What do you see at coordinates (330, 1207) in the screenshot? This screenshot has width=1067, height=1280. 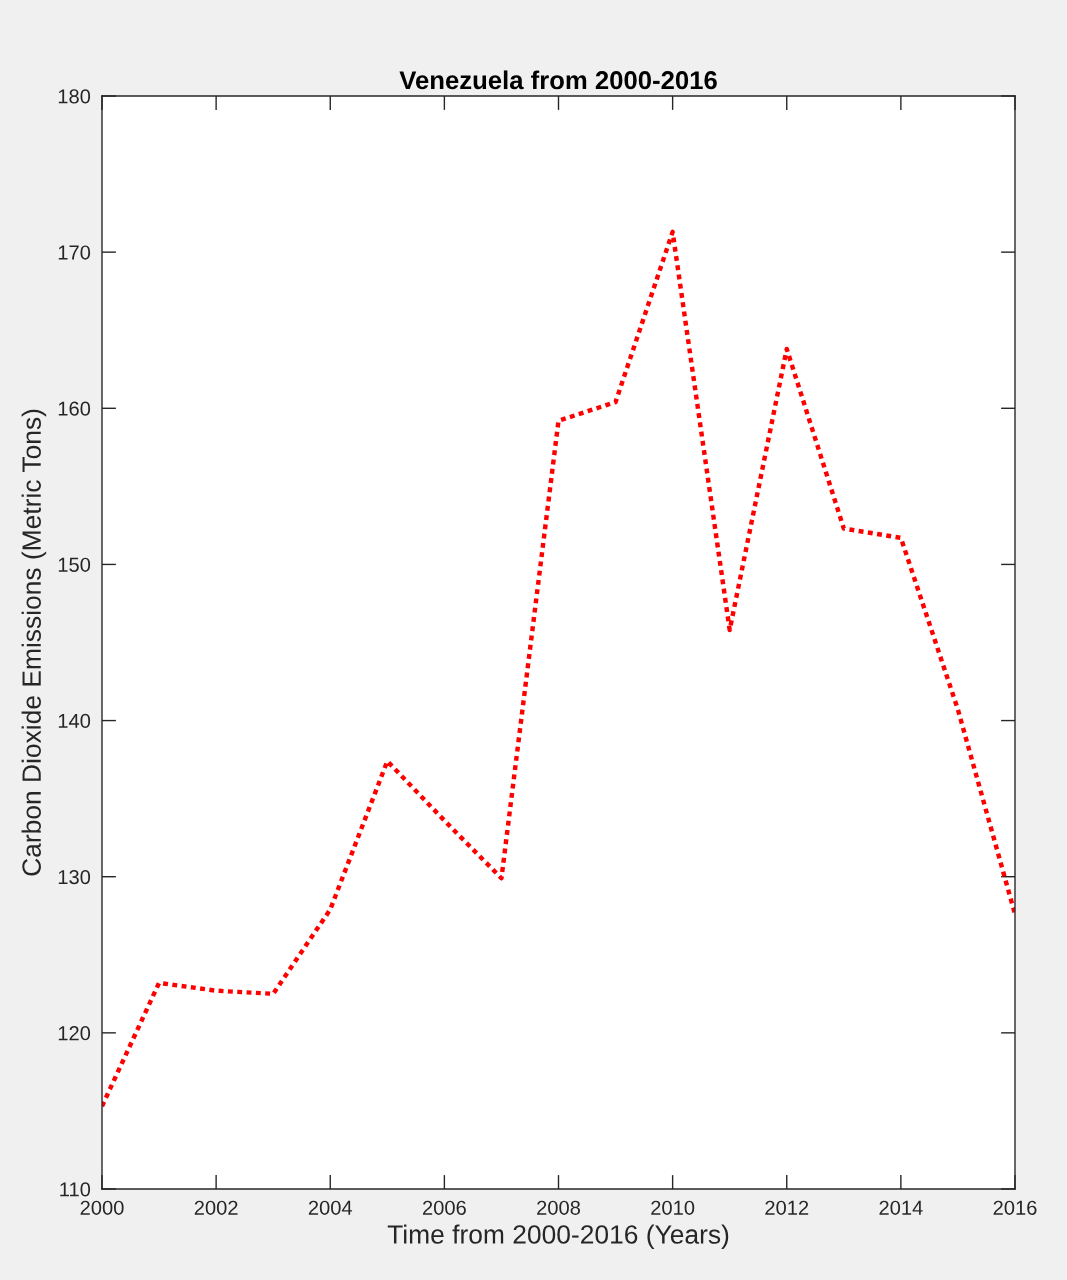 I see `x-tick-label: 2004` at bounding box center [330, 1207].